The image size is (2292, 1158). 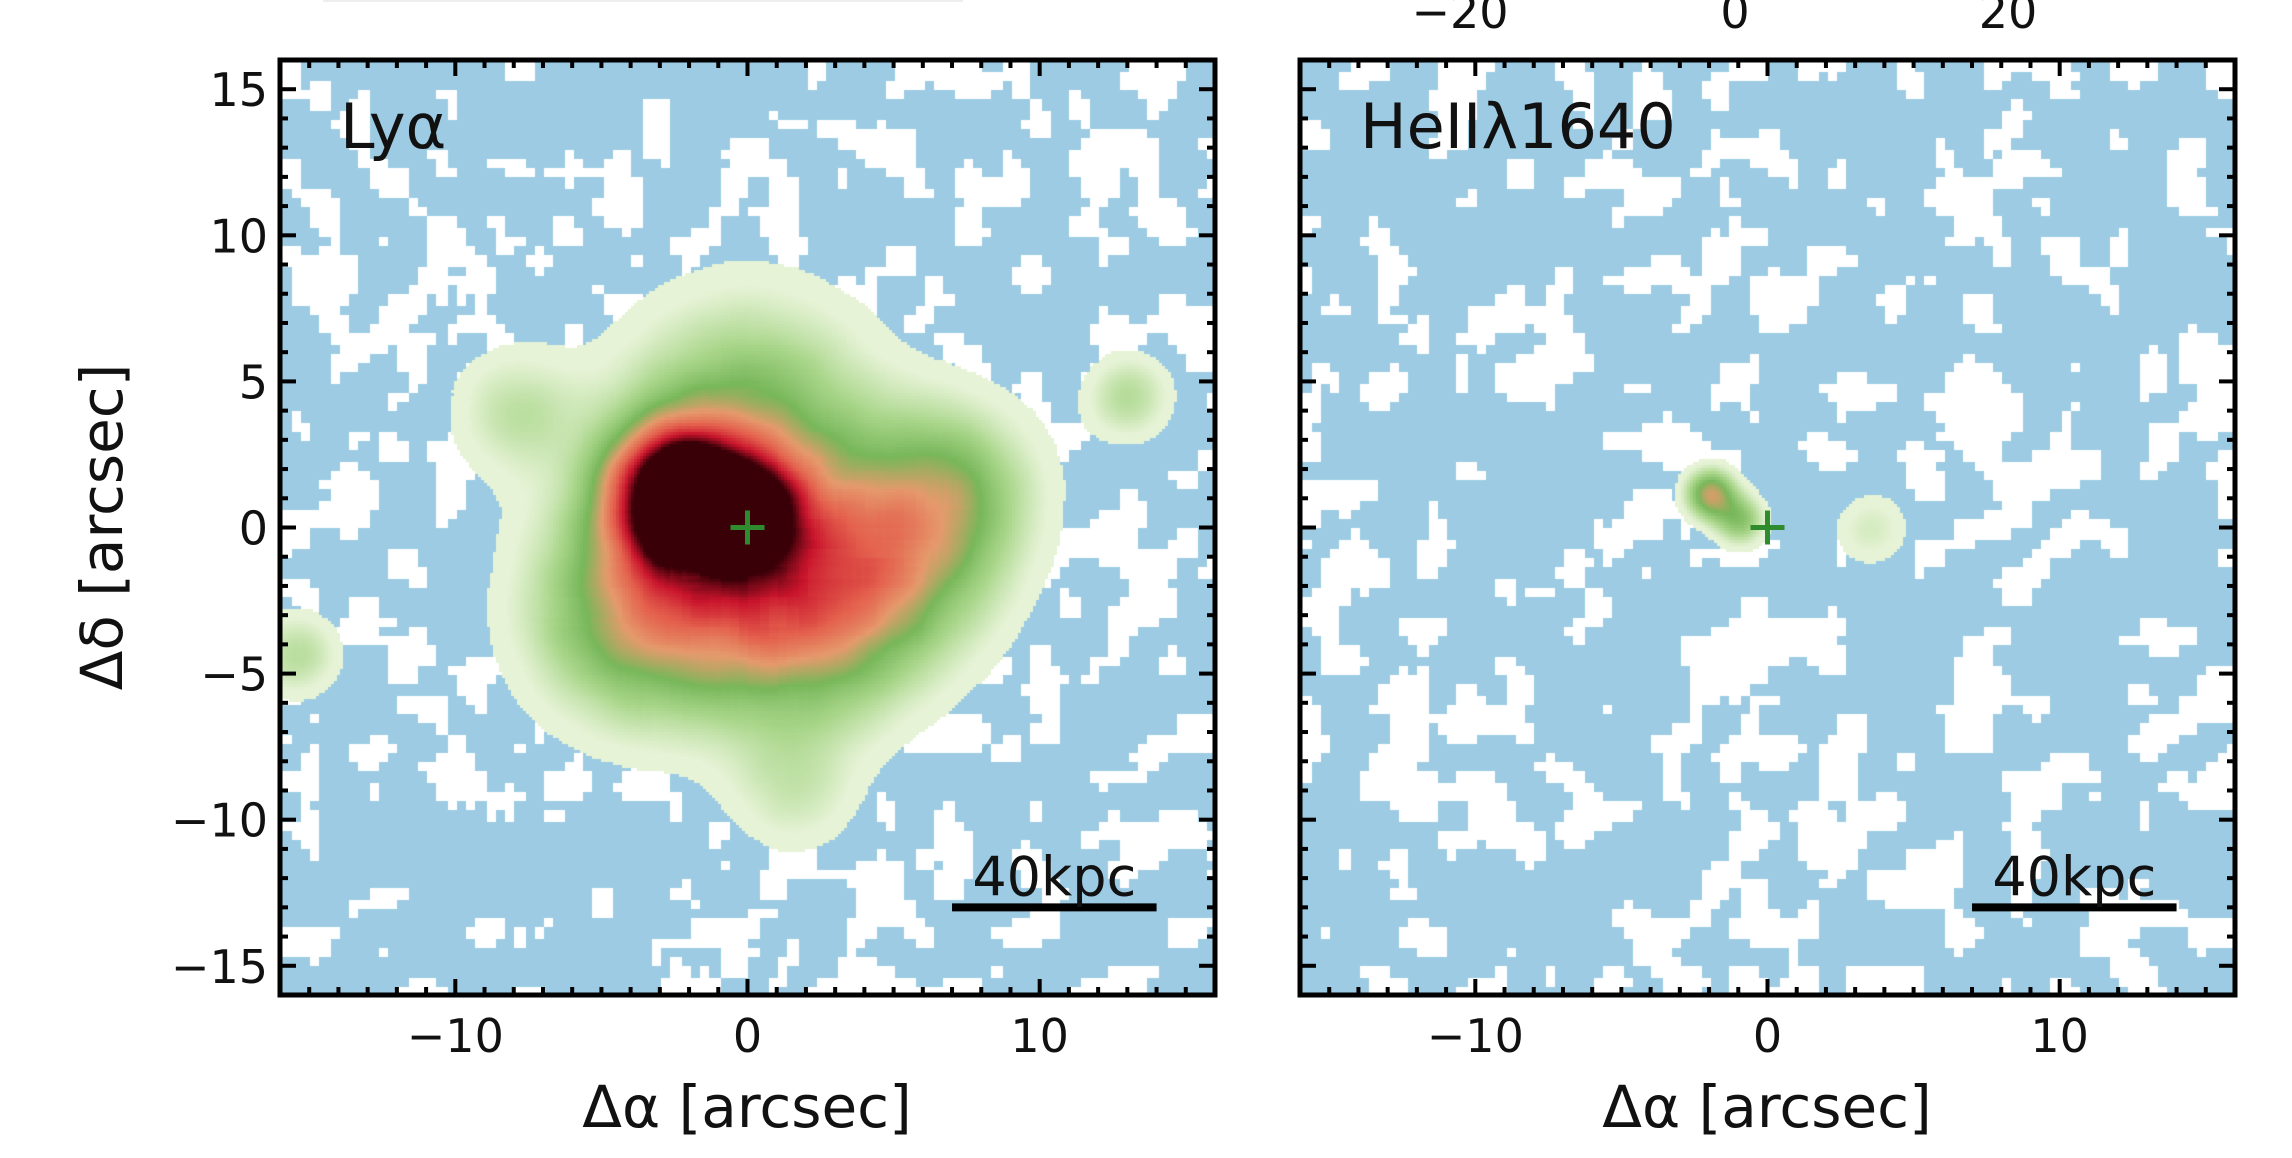 I want to click on lya-overlay, so click(x=747, y=527).